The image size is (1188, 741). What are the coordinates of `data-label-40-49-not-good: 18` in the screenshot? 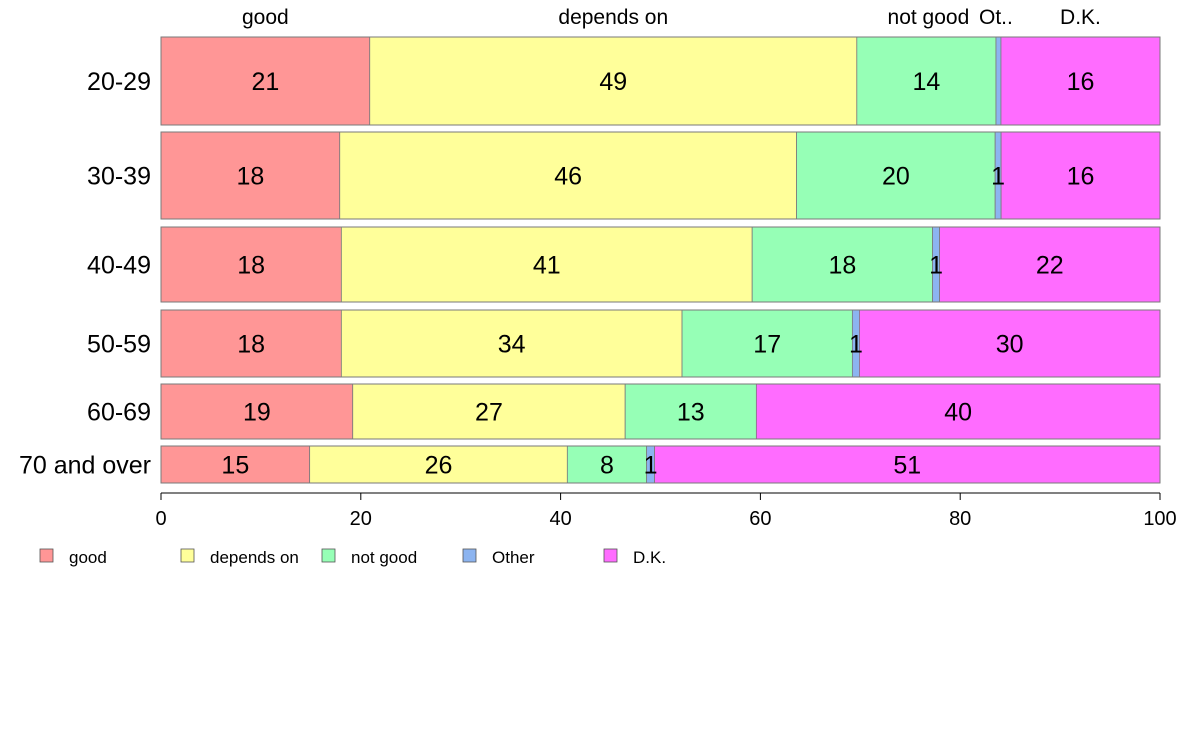 It's located at (842, 266).